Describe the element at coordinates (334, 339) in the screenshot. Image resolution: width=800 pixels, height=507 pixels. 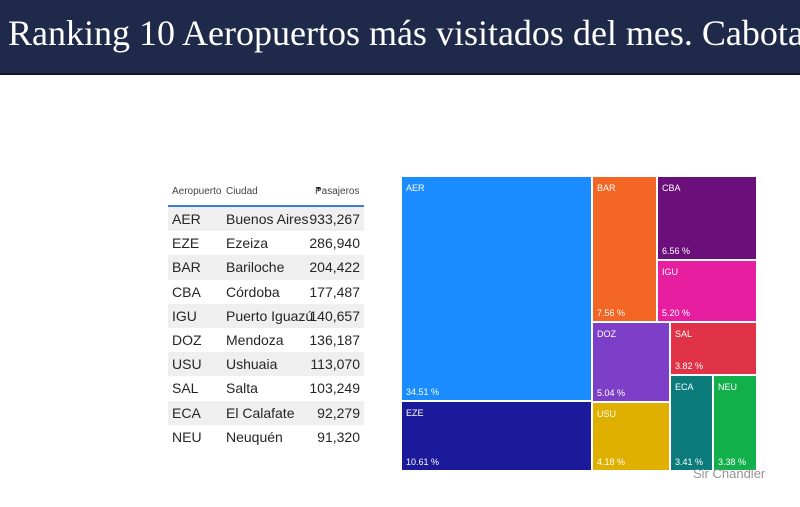
I see `cell-passengers: 136,187` at that location.